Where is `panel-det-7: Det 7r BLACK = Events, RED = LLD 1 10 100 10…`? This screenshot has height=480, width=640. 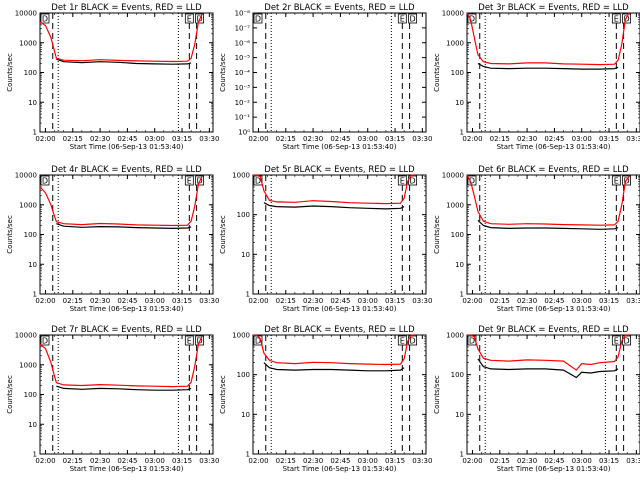 panel-det-7: Det 7r BLACK = Events, RED = LLD 1 10 100 10… is located at coordinates (112, 399).